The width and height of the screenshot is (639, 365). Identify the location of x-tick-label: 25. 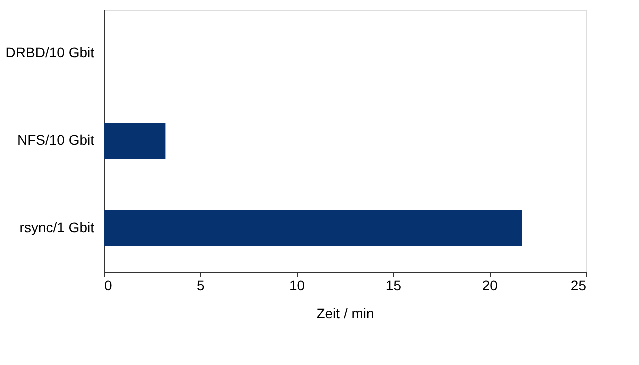
(578, 286).